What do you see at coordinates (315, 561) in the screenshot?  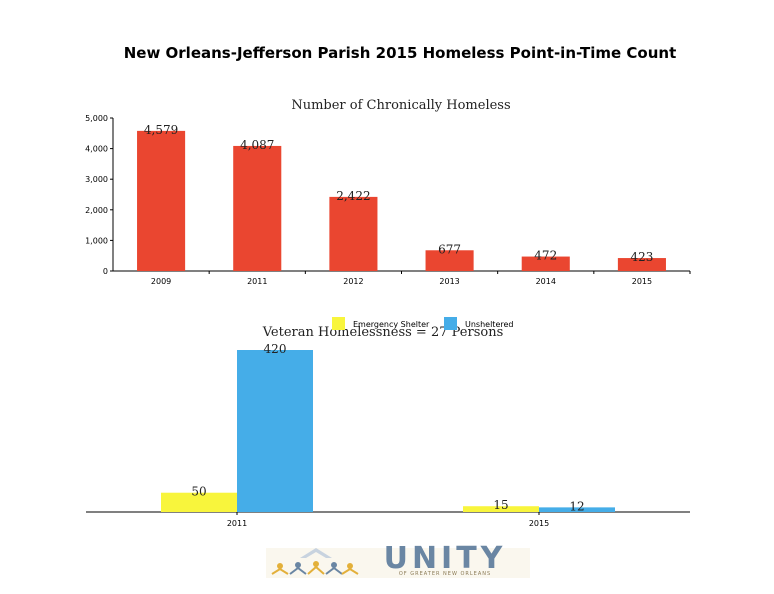 I see `people-icon` at bounding box center [315, 561].